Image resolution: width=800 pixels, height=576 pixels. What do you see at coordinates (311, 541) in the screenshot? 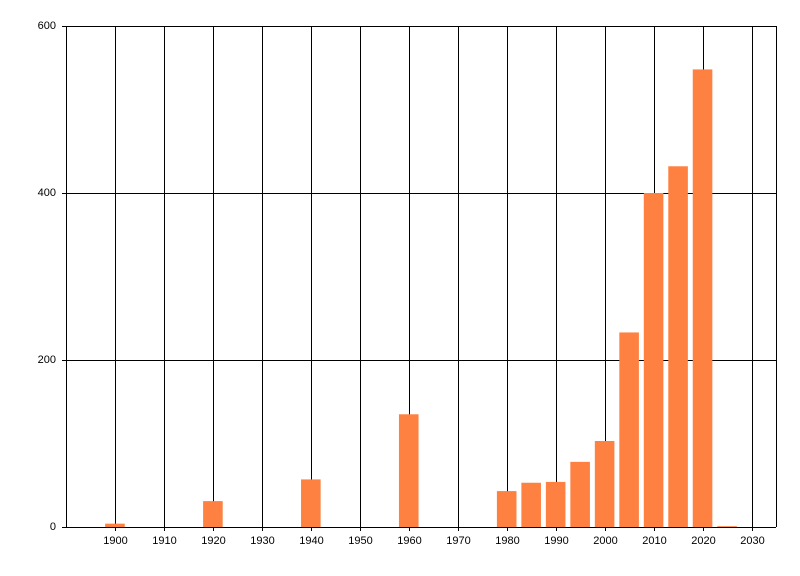
I see `x-tick-label: 1940` at bounding box center [311, 541].